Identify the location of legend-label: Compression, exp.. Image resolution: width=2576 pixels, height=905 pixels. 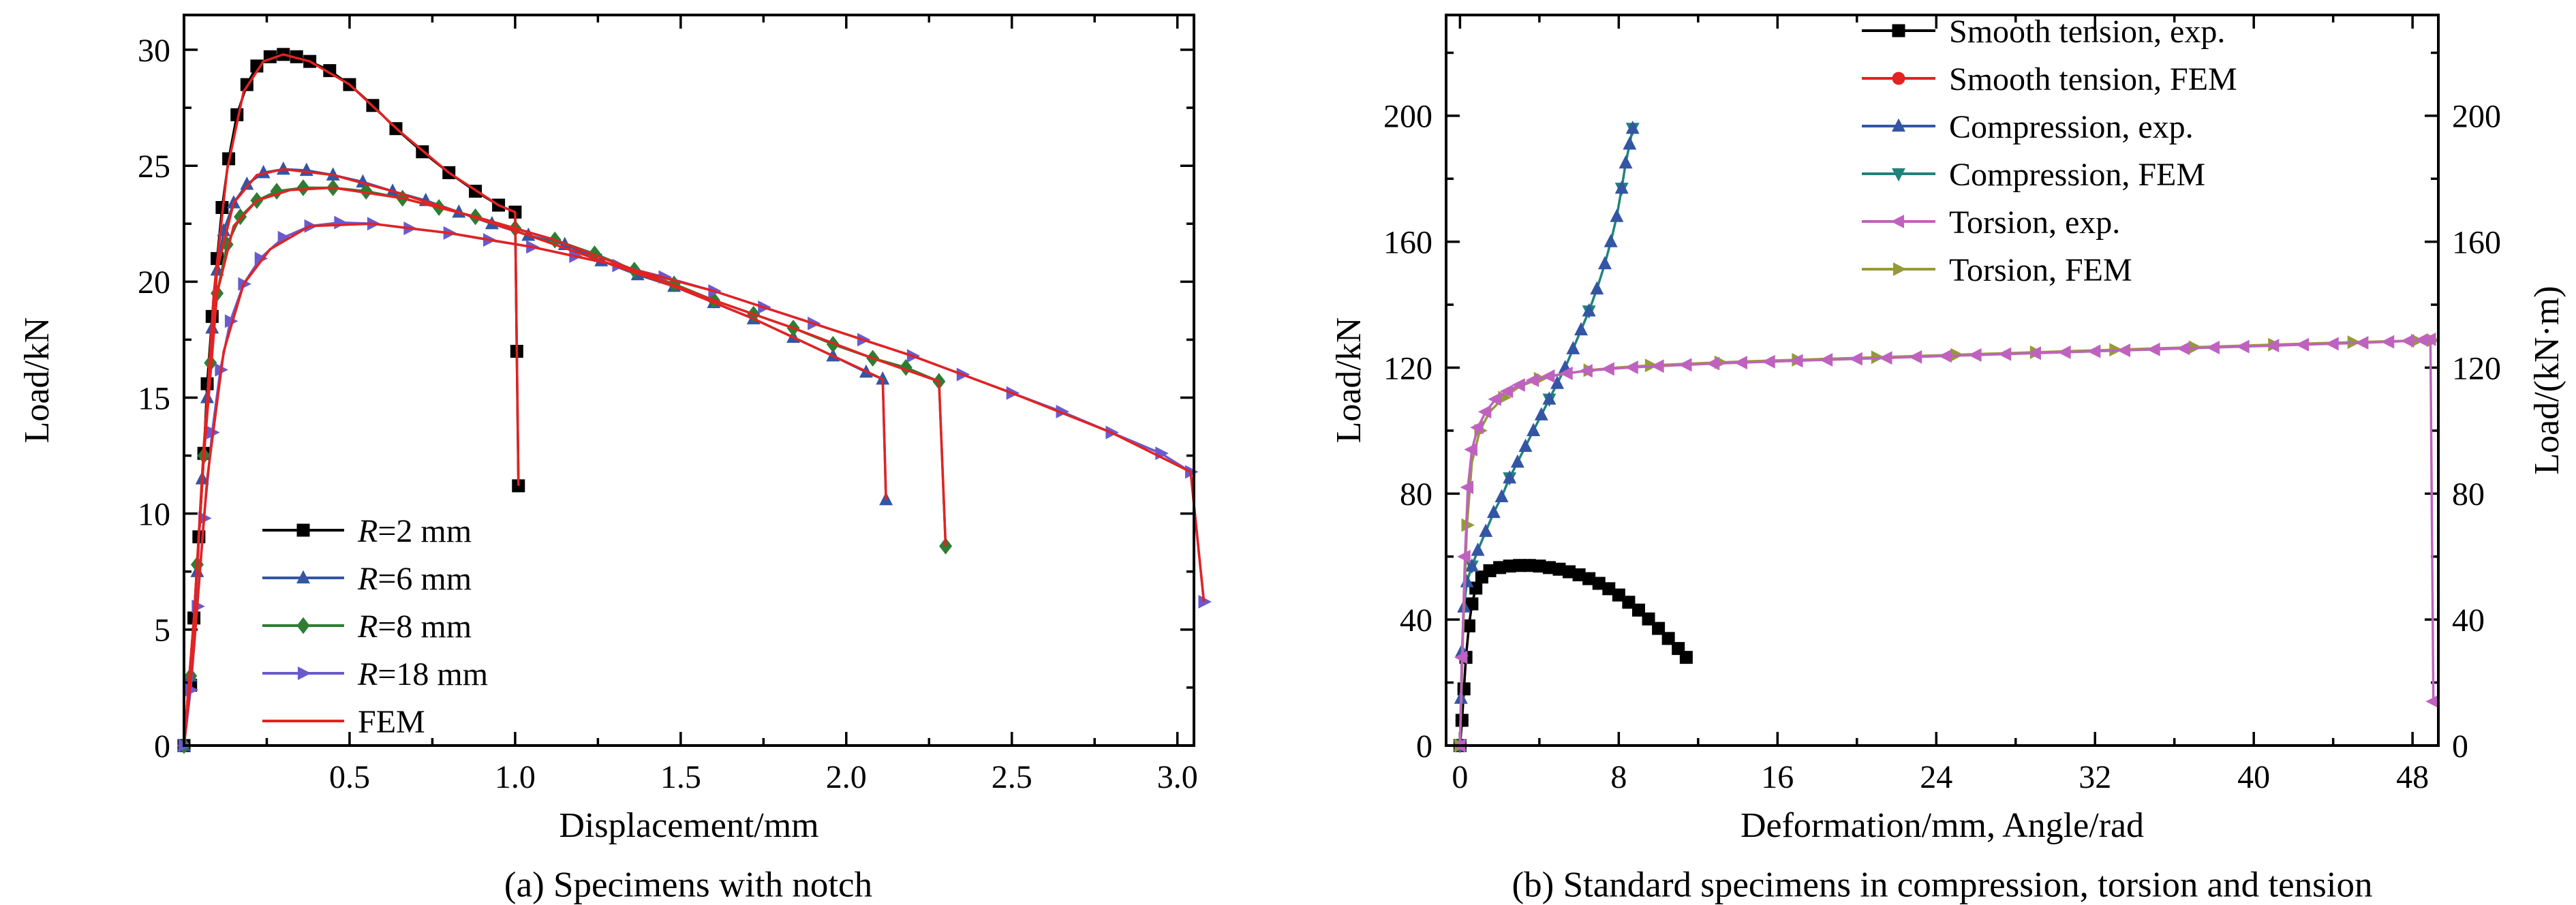
(2071, 127).